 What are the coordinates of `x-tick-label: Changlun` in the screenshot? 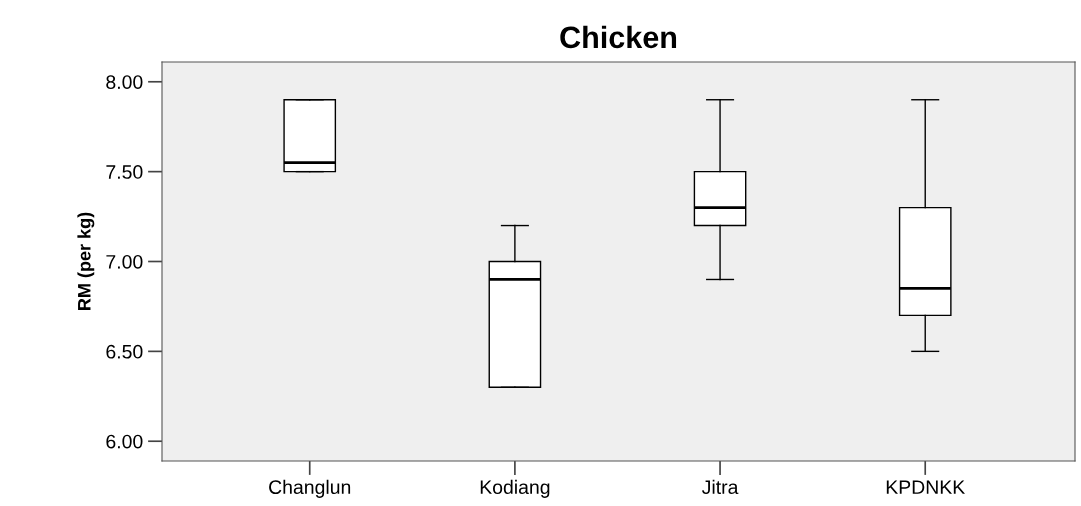 It's located at (310, 488).